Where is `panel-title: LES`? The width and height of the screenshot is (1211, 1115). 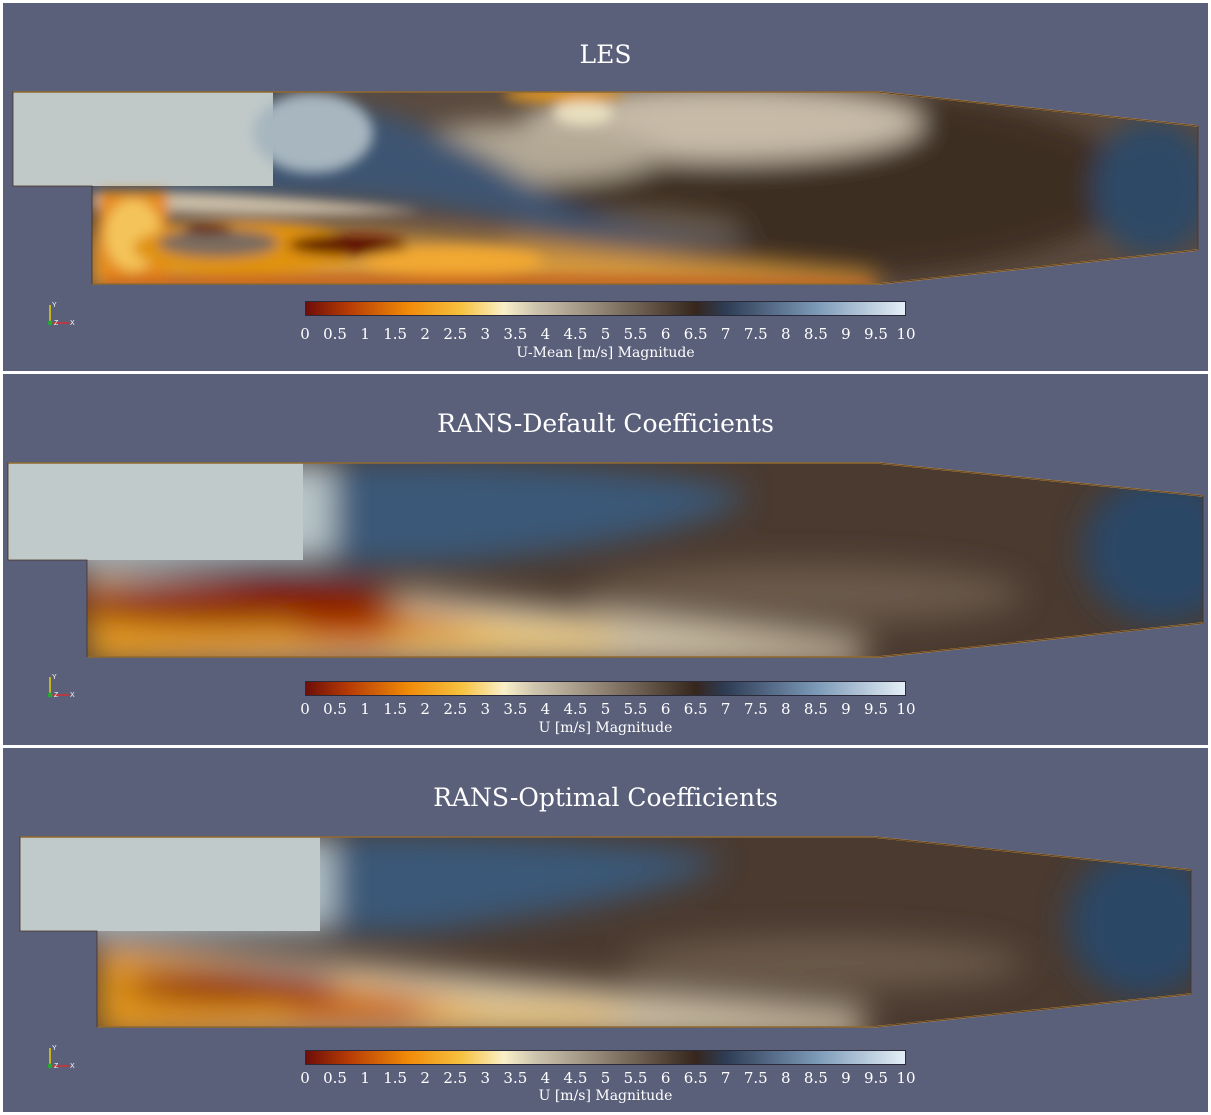 panel-title: LES is located at coordinates (605, 54).